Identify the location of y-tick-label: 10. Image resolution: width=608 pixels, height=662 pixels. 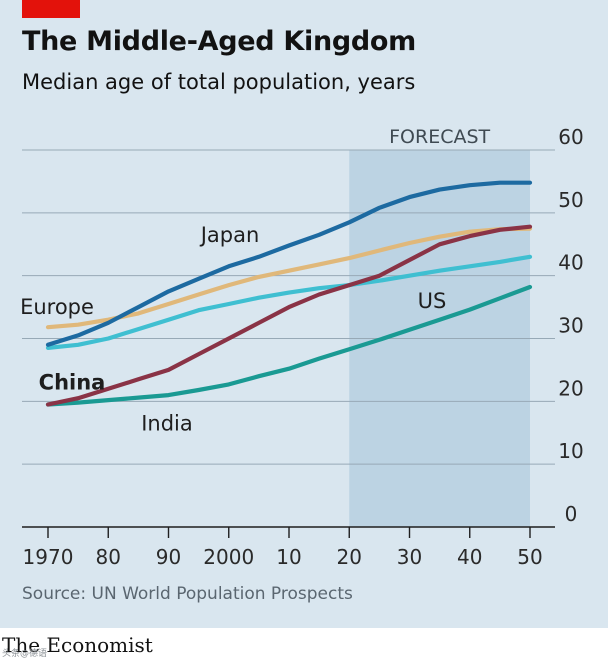
(570, 451).